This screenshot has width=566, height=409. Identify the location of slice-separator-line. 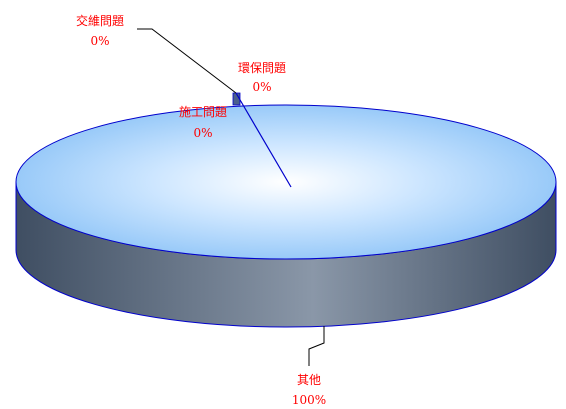
(263, 140).